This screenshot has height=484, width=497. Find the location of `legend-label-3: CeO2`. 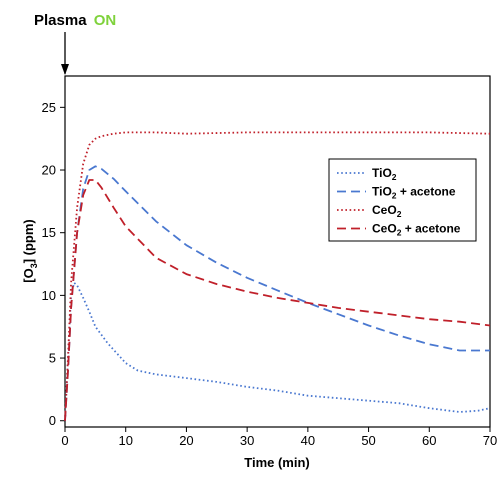

legend-label-3: CeO2 is located at coordinates (387, 211).